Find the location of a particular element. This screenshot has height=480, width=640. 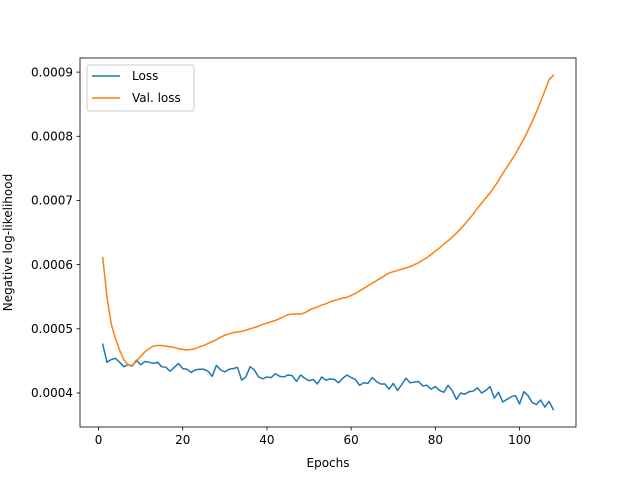

x-axis-label: Epochs is located at coordinates (328, 463).